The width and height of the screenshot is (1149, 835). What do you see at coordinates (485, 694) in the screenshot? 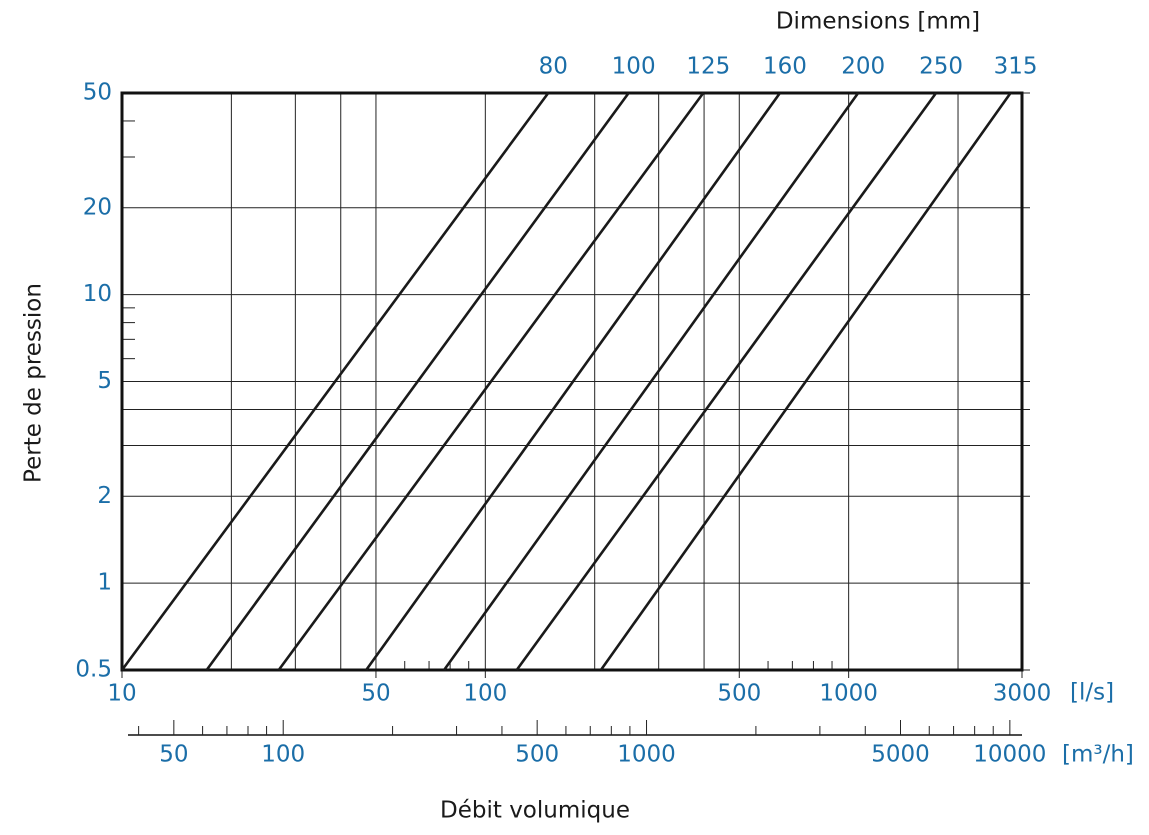
I see `x-tick-label: 100` at bounding box center [485, 694].